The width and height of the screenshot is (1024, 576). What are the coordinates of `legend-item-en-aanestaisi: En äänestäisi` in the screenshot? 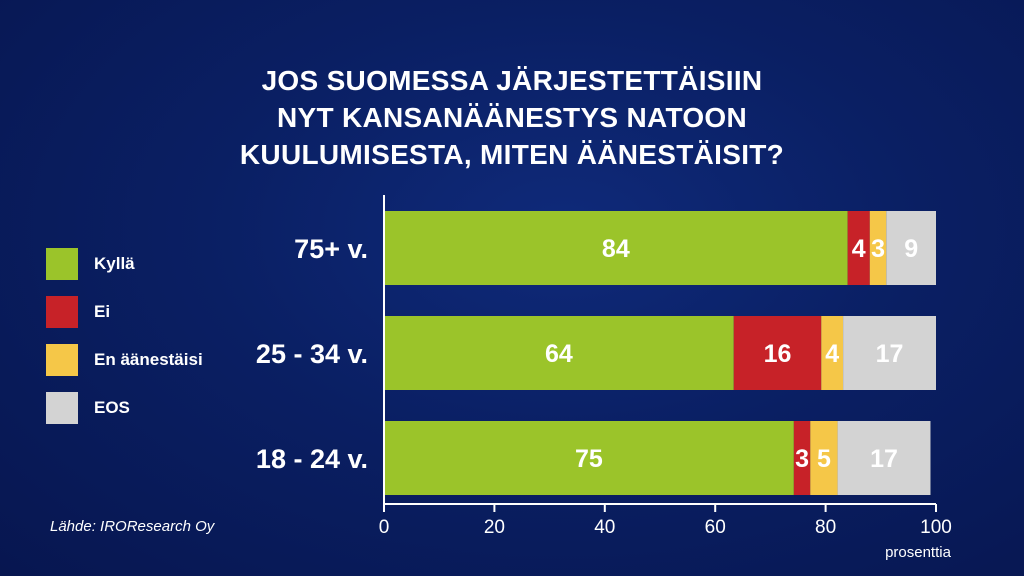 It's located at (146, 360).